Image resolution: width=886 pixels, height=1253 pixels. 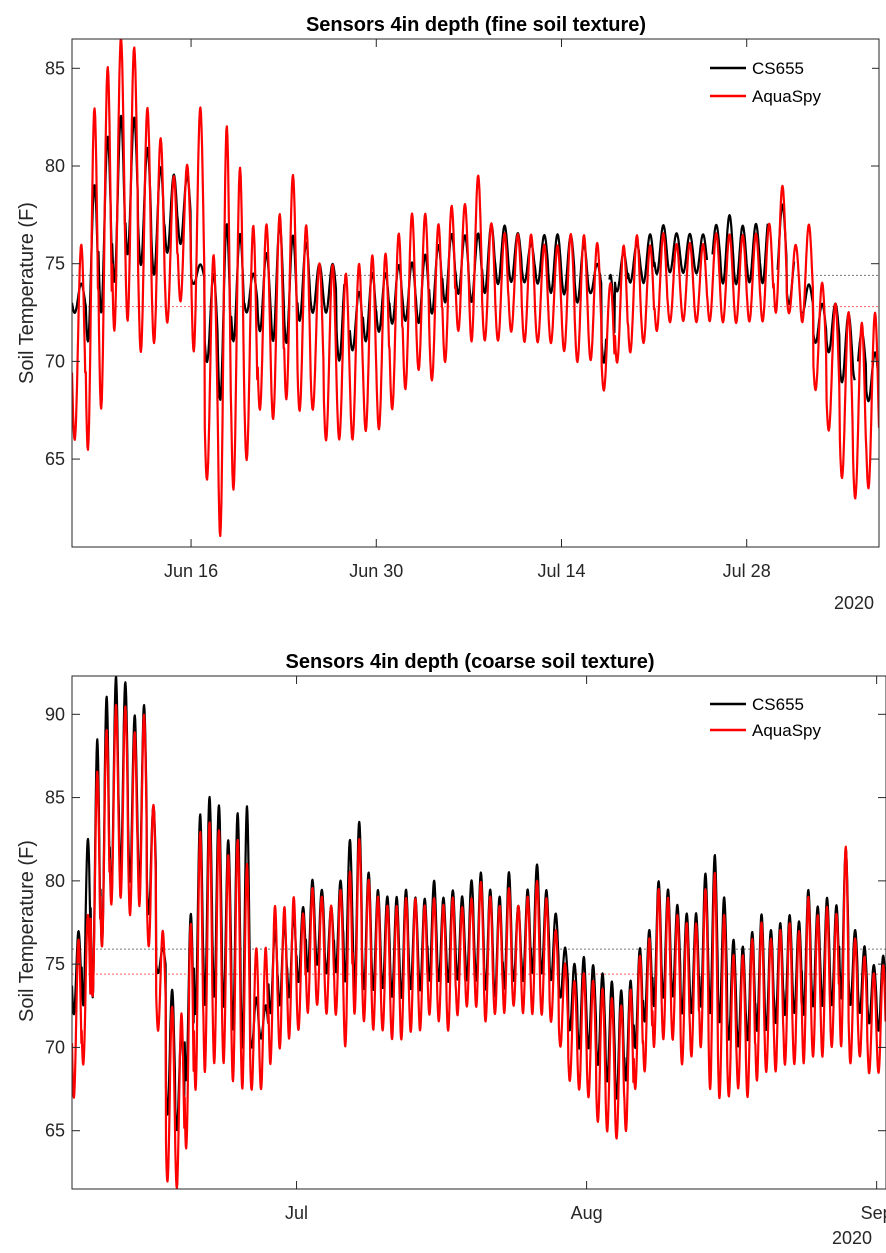 What do you see at coordinates (747, 571) in the screenshot?
I see `x-tick-label: Jul 28` at bounding box center [747, 571].